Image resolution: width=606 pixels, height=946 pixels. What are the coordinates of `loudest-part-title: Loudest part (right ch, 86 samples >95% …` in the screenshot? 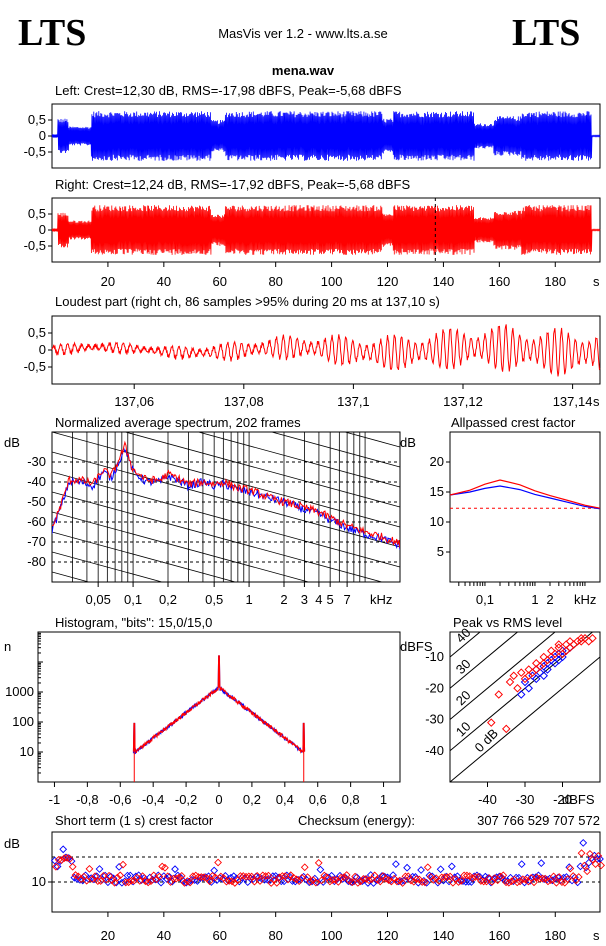 It's located at (247, 301).